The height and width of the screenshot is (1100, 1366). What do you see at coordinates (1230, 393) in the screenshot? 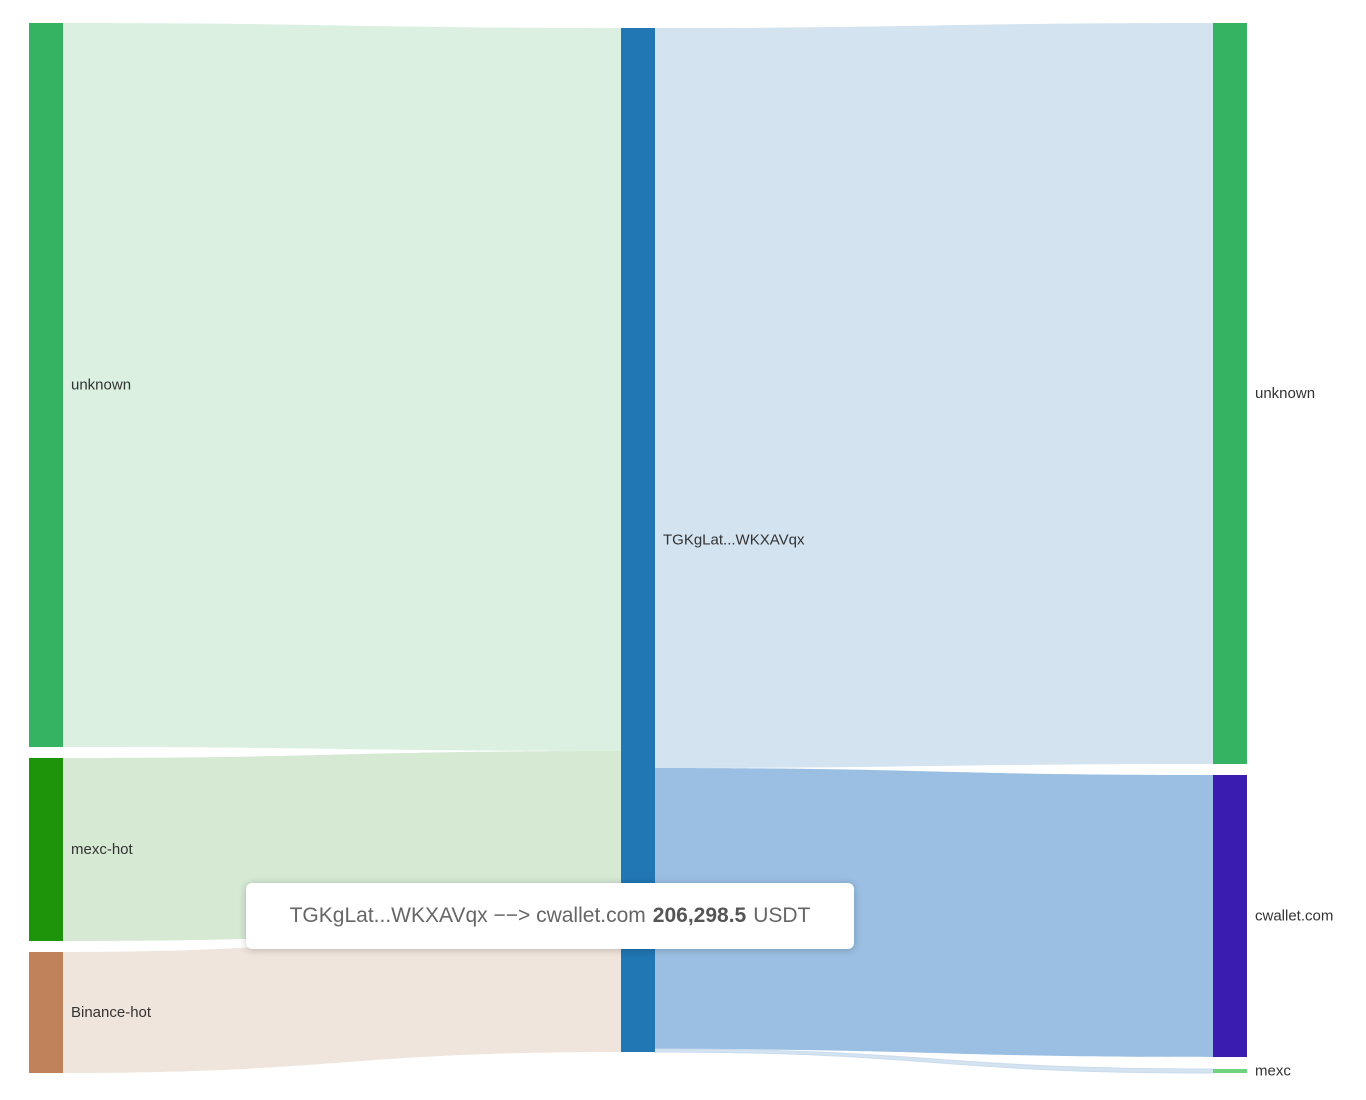
I see `node-dst-unknown` at bounding box center [1230, 393].